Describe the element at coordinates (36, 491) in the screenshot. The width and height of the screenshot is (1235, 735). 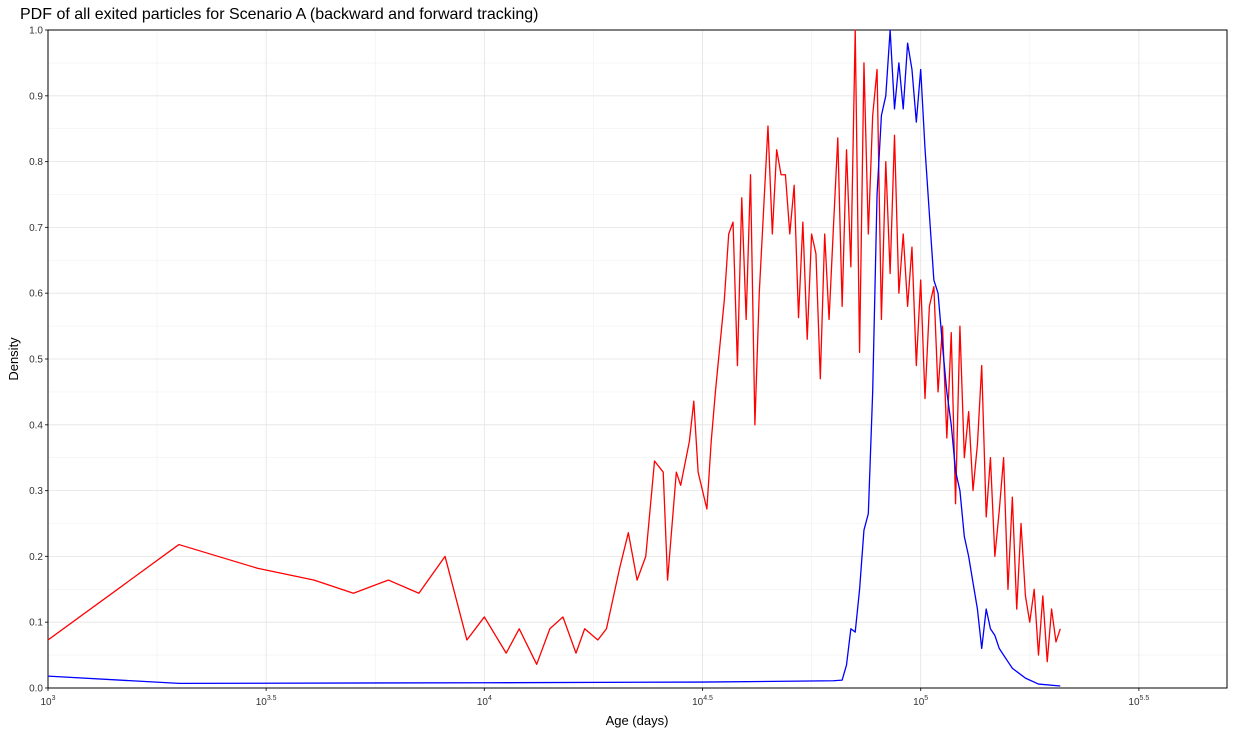
I see `y-tick-label: 0.3` at that location.